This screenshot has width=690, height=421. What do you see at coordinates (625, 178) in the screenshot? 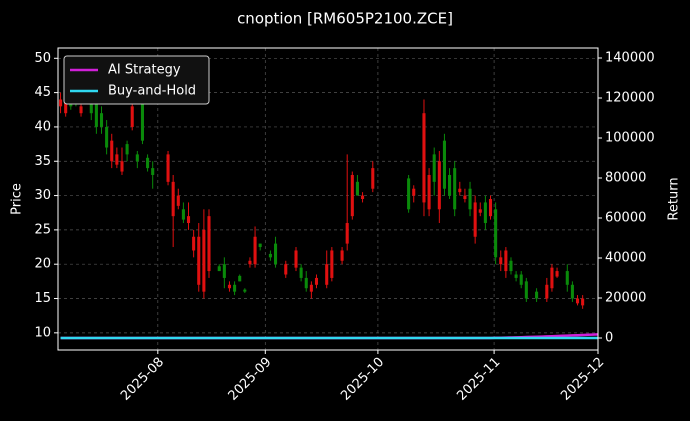
I see `y2-tick-label: 80000` at bounding box center [625, 178].